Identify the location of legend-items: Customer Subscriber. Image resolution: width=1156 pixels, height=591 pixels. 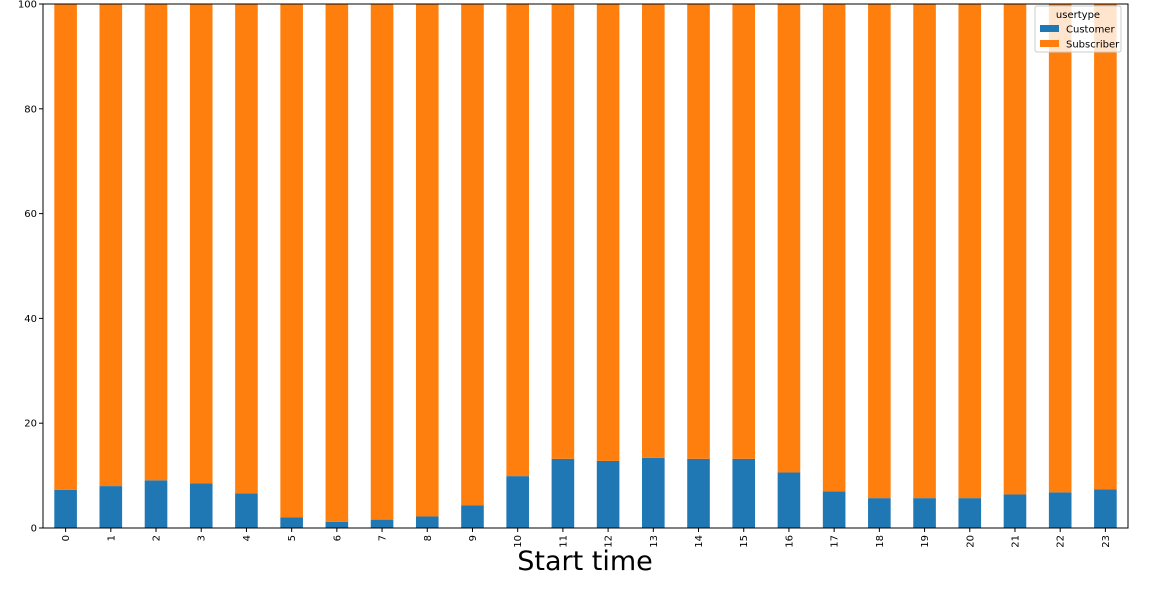
(1080, 38).